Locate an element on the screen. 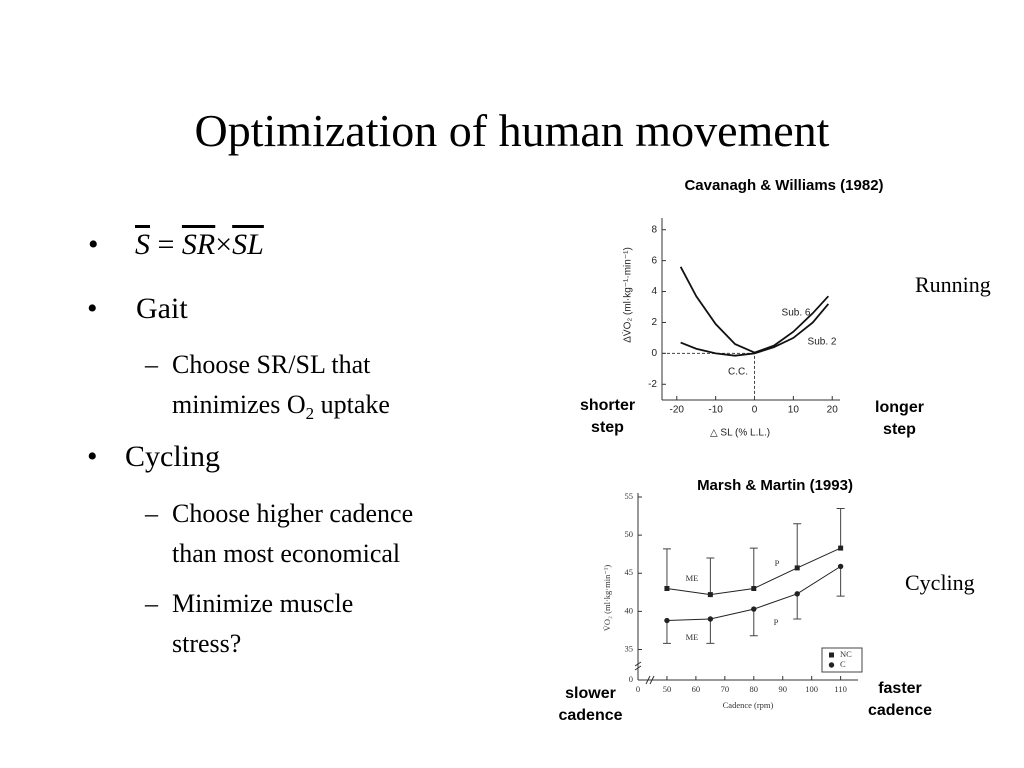 The height and width of the screenshot is (768, 1024). y-tick-label: 55 is located at coordinates (629, 496).